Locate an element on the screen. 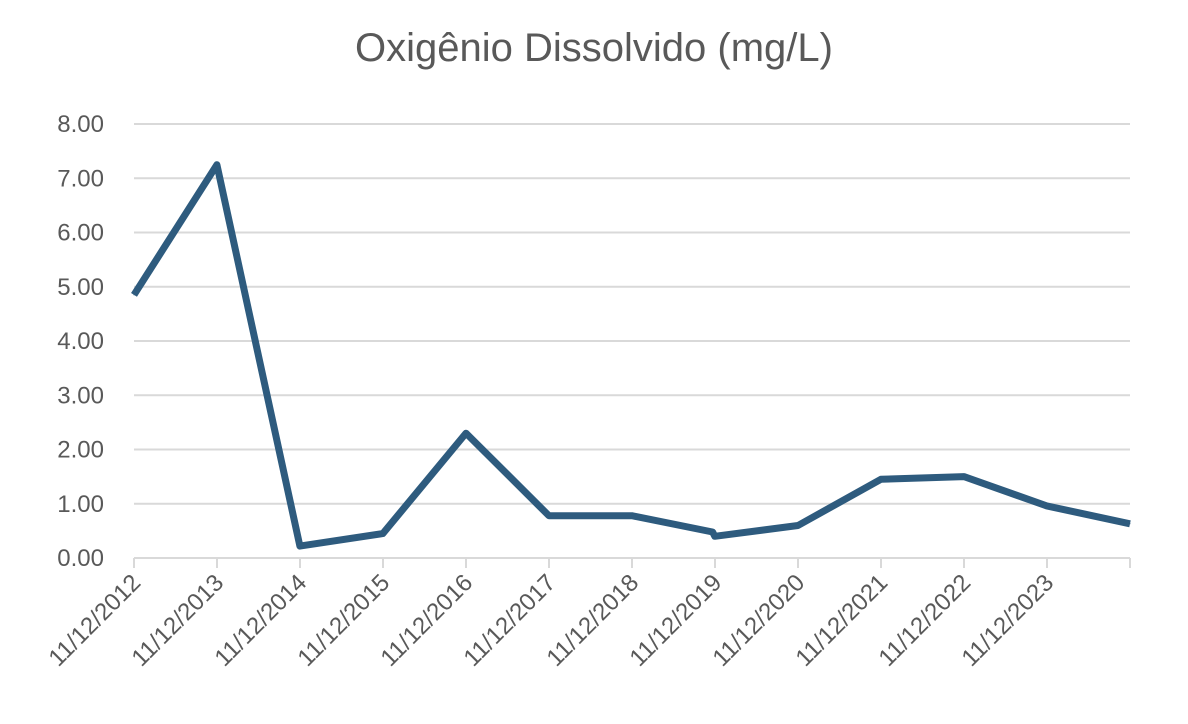 The width and height of the screenshot is (1188, 724). y-tick-label: 4.00 is located at coordinates (80, 341).